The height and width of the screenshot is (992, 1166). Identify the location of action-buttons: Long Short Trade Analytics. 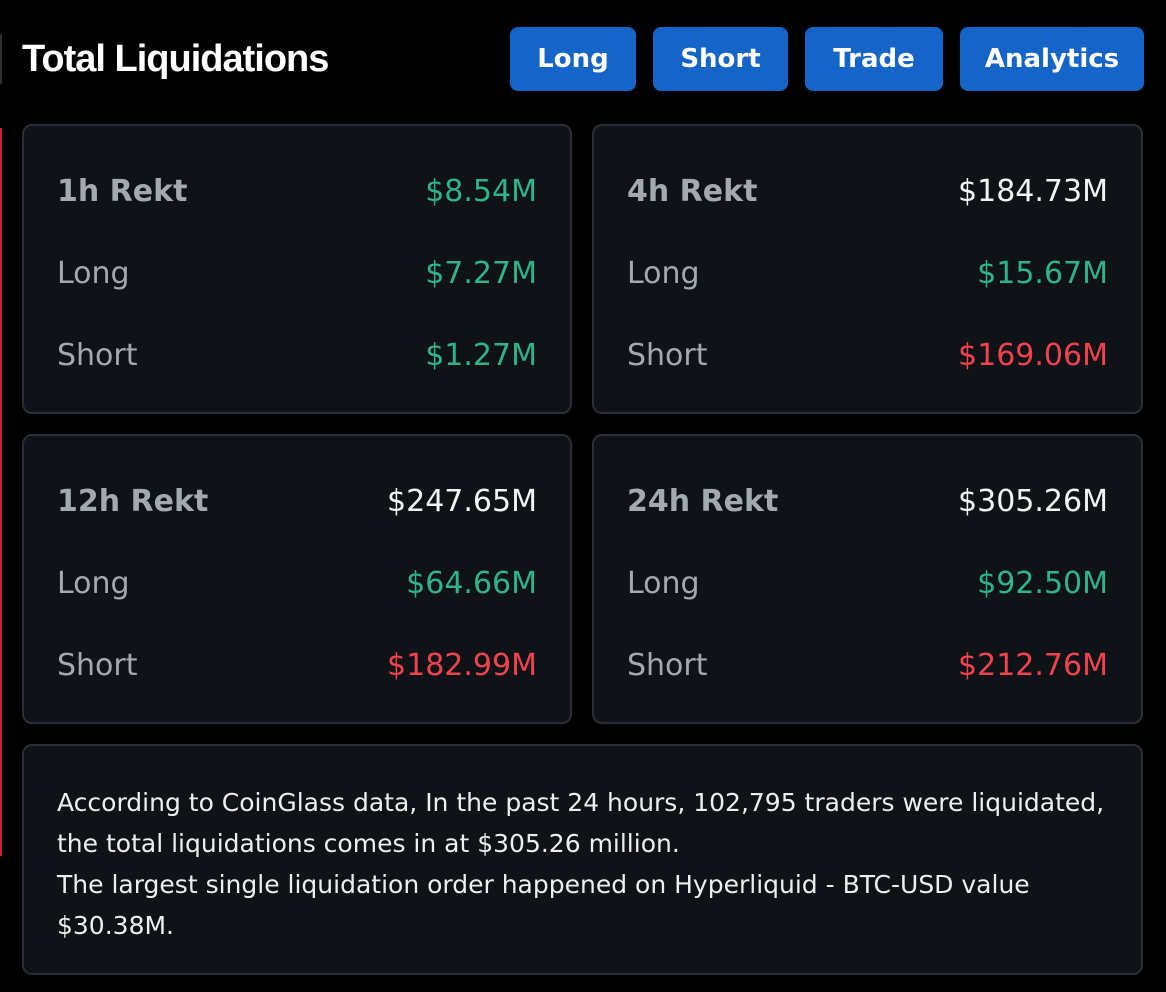
(827, 59).